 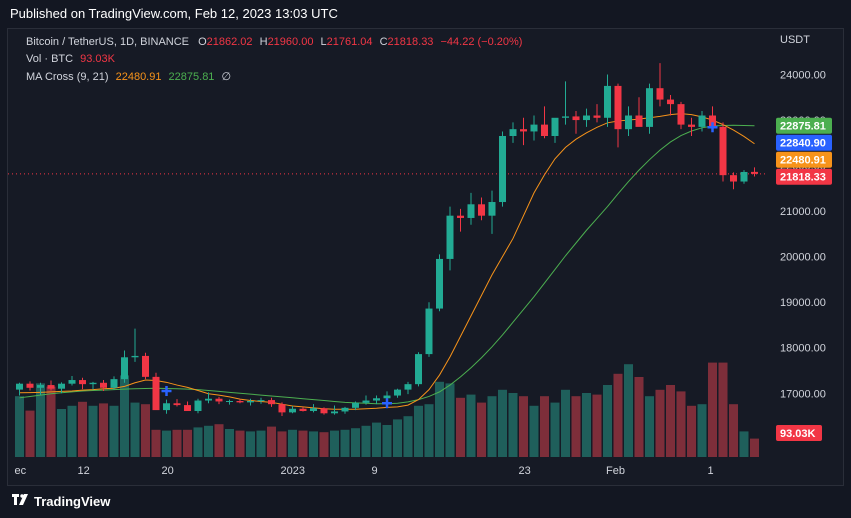 What do you see at coordinates (67, 77) in the screenshot?
I see `ma-cross-label: MA Cross (9, 21)` at bounding box center [67, 77].